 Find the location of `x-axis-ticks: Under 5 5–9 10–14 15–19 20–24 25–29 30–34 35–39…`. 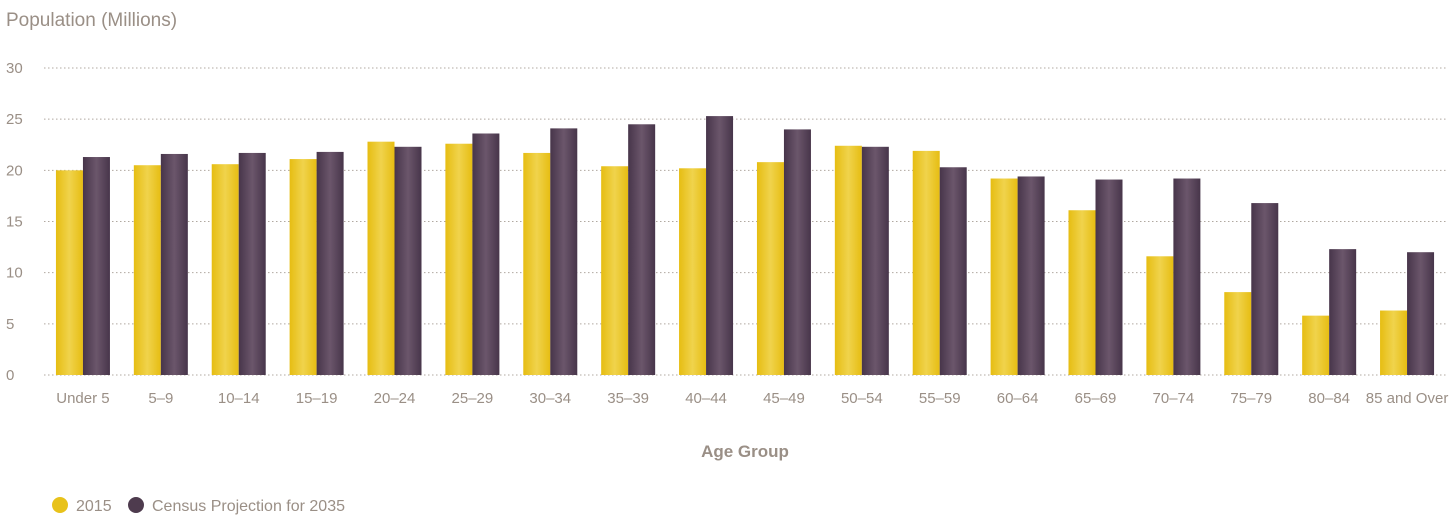

x-axis-ticks: Under 5 5–9 10–14 15–19 20–24 25–29 30–34 35–39… is located at coordinates (752, 398).